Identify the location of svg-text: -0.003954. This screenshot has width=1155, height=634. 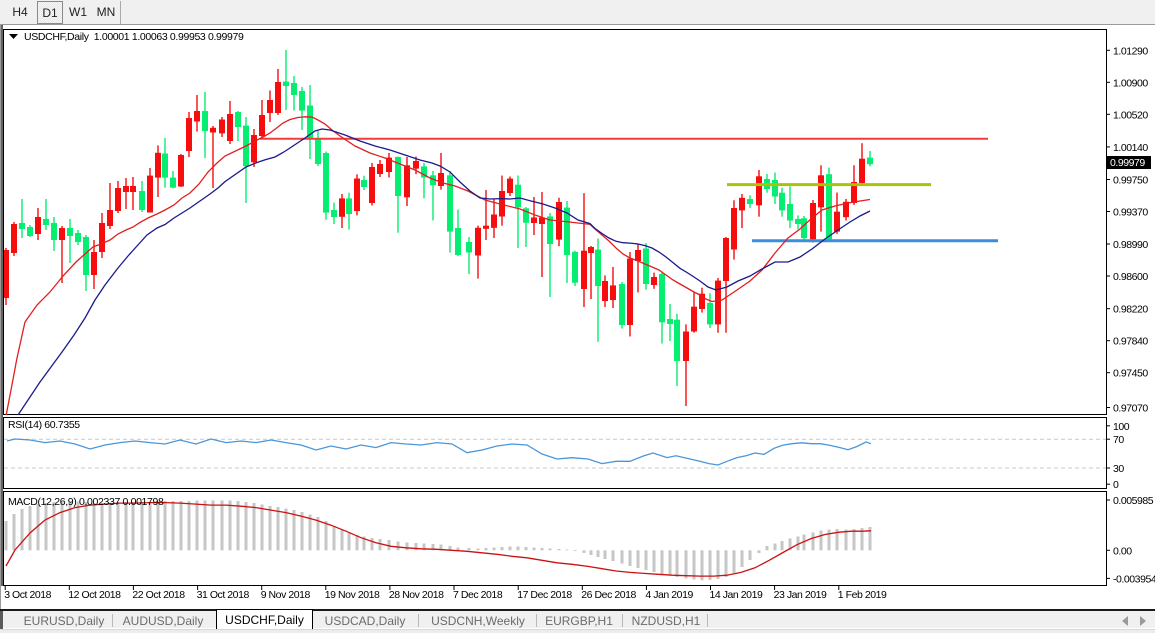
(1134, 579).